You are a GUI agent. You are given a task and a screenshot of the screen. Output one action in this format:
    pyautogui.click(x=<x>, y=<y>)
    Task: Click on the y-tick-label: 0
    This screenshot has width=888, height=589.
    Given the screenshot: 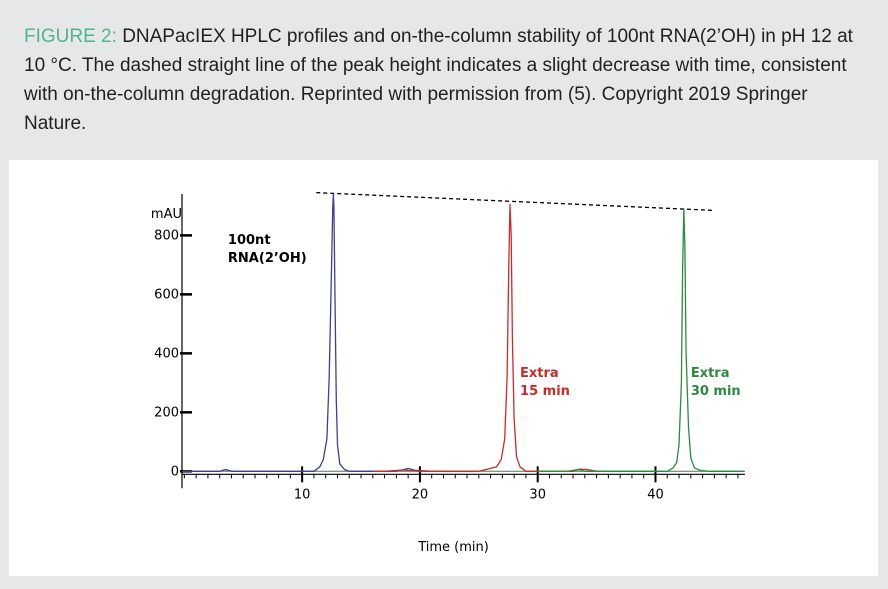 What is the action you would take?
    pyautogui.click(x=175, y=471)
    